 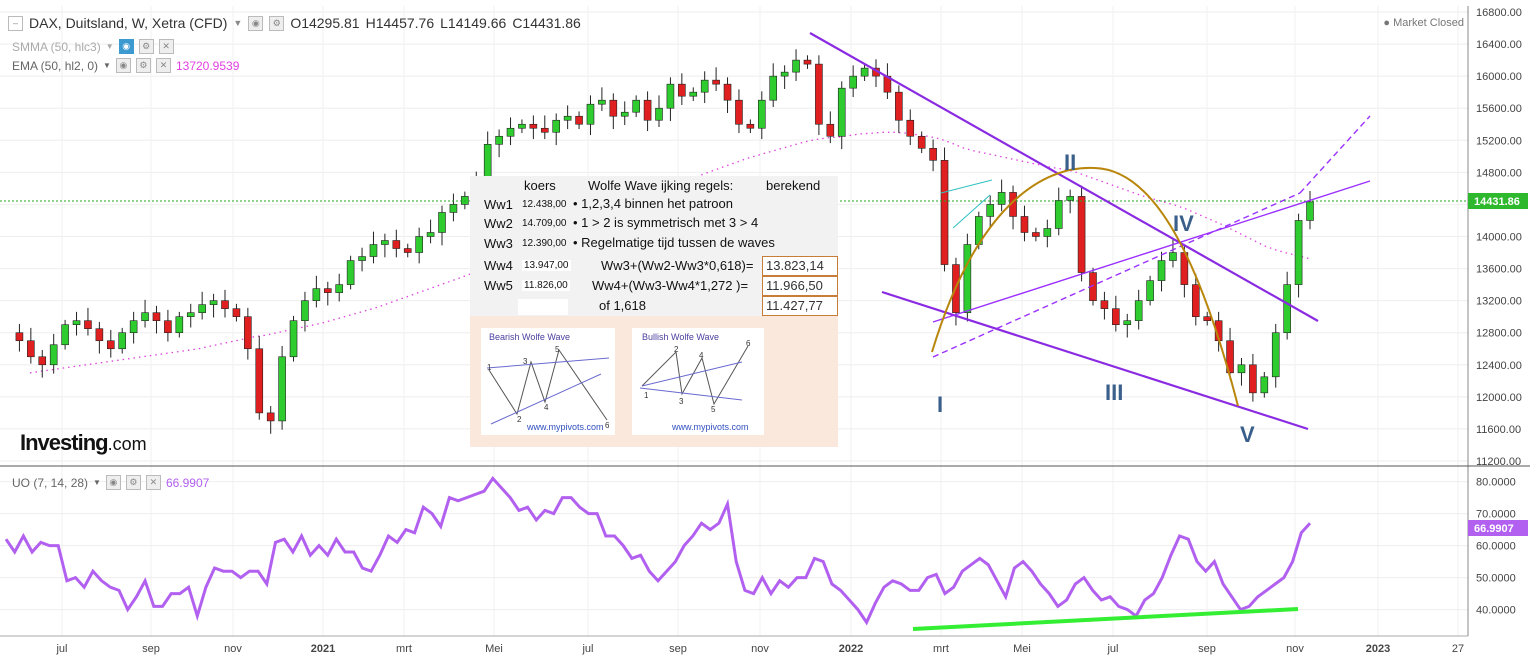 What do you see at coordinates (238, 23) in the screenshot?
I see `chevron-down-icon: ▼` at bounding box center [238, 23].